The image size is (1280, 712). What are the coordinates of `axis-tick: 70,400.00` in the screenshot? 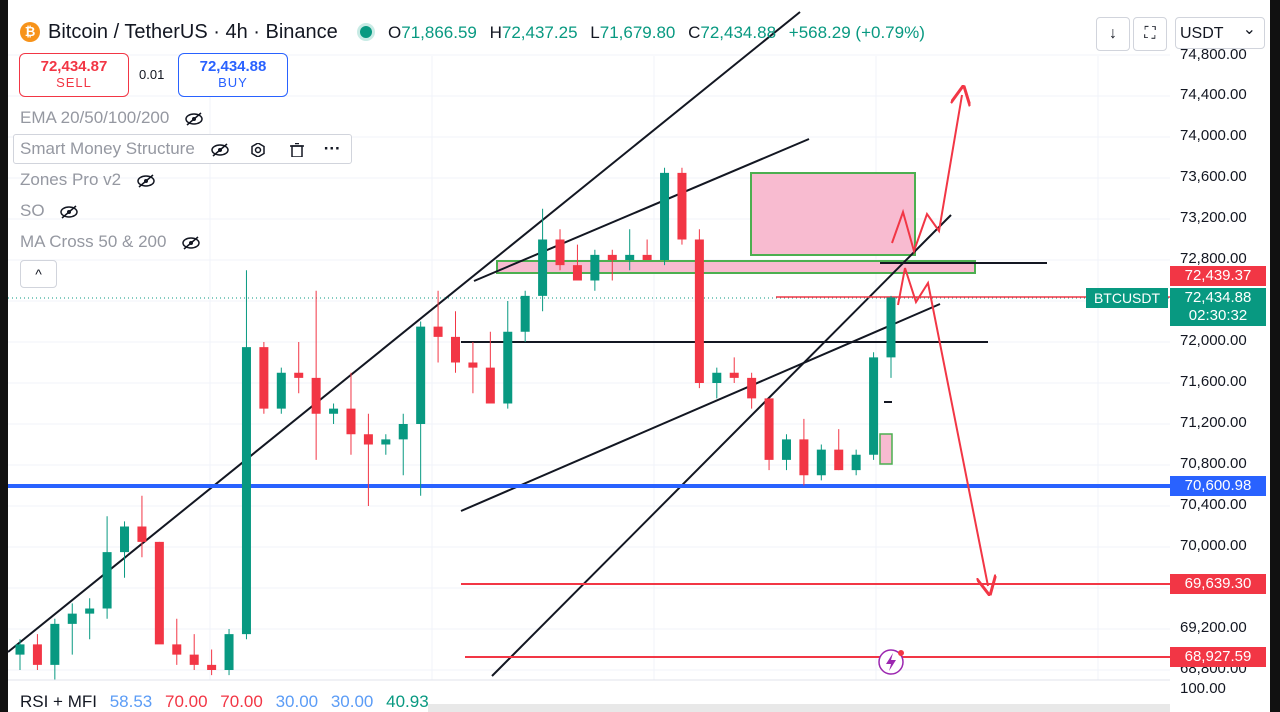 It's located at (1213, 504).